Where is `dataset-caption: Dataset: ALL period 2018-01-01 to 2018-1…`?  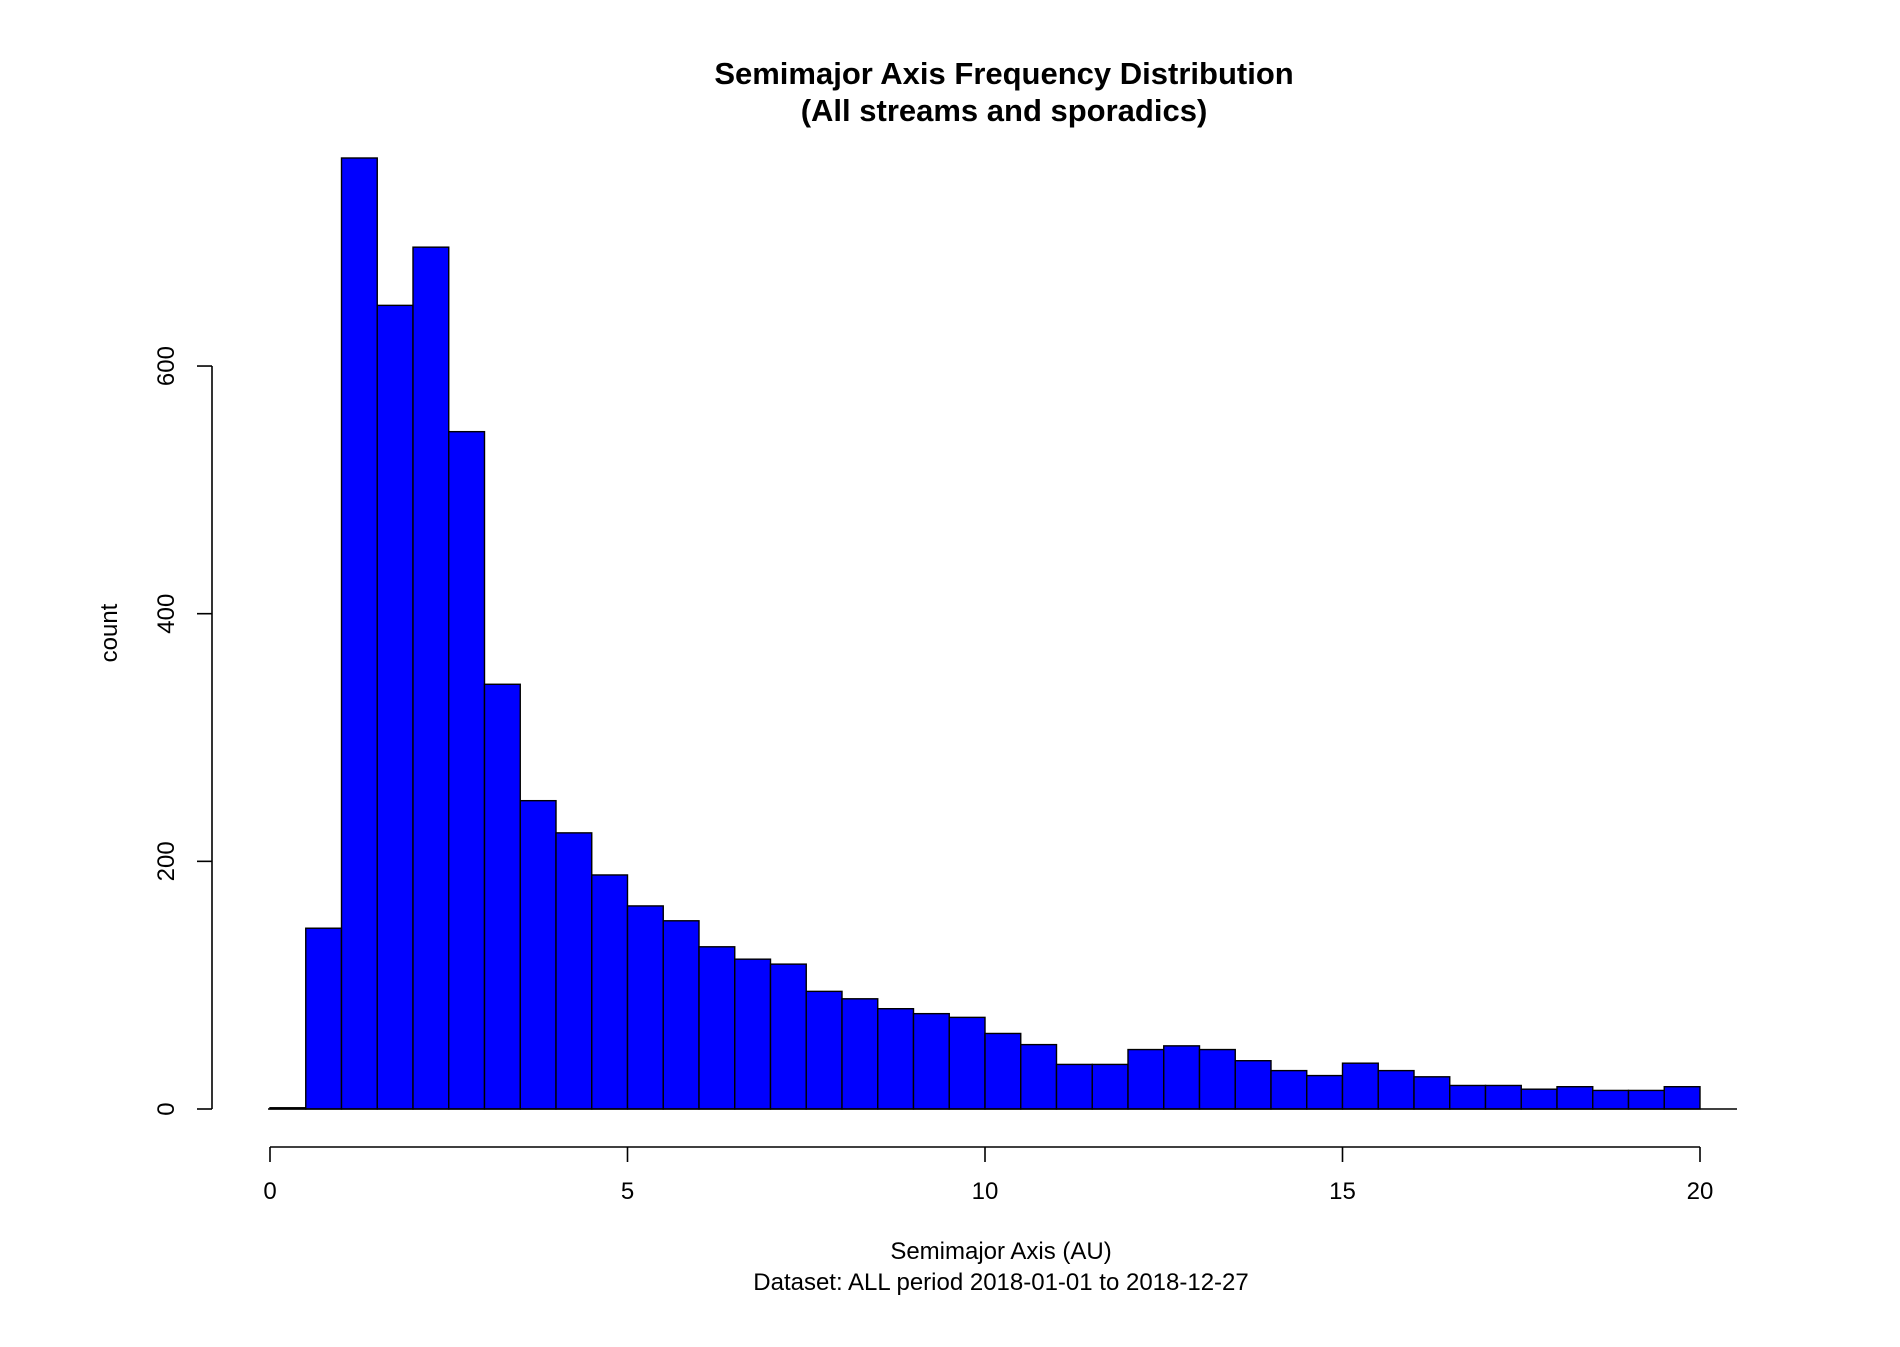
dataset-caption: Dataset: ALL period 2018-01-01 to 2018-1… is located at coordinates (1000, 1282).